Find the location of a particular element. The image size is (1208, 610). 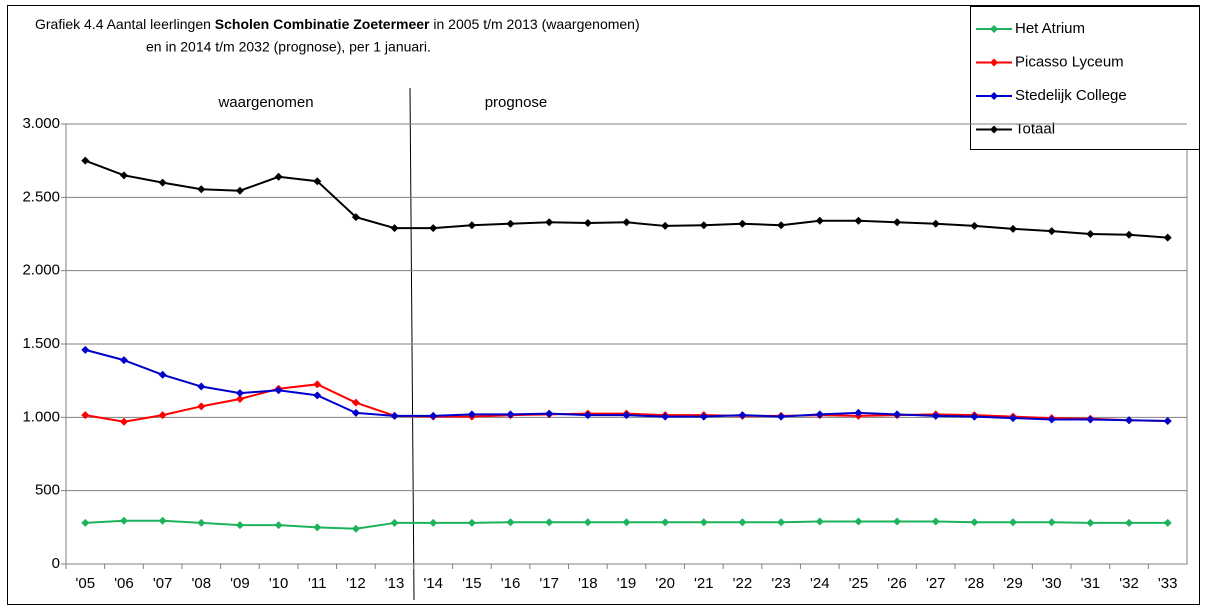

x-tick-label: '26 is located at coordinates (897, 583).